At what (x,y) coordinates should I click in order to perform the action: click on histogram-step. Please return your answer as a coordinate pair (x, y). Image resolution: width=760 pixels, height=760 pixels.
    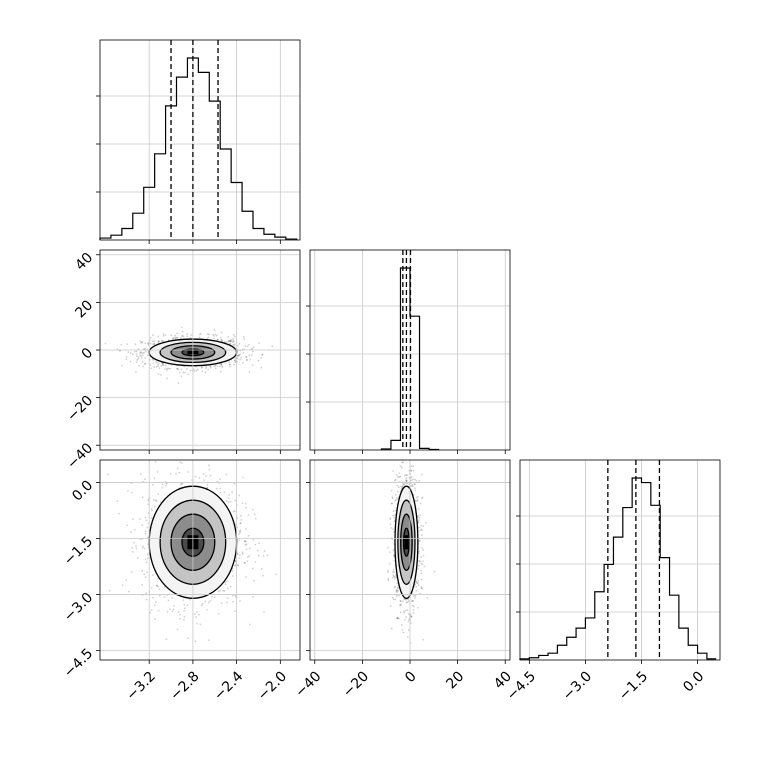
    Looking at the image, I should click on (198, 148).